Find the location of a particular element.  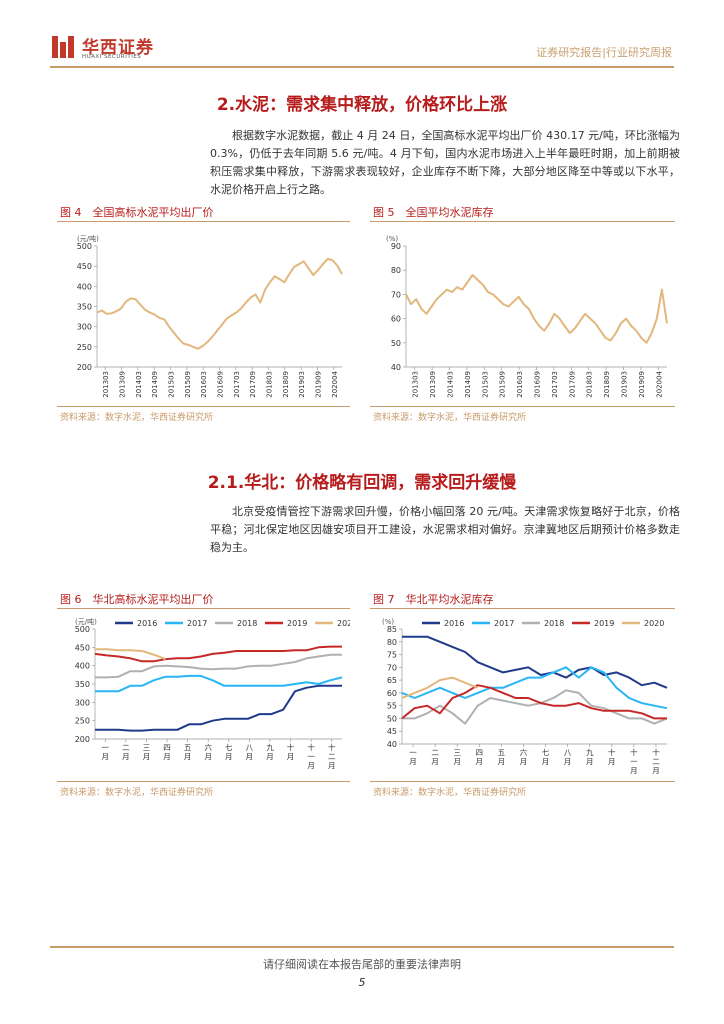

legend-label: 2020 is located at coordinates (343, 623).